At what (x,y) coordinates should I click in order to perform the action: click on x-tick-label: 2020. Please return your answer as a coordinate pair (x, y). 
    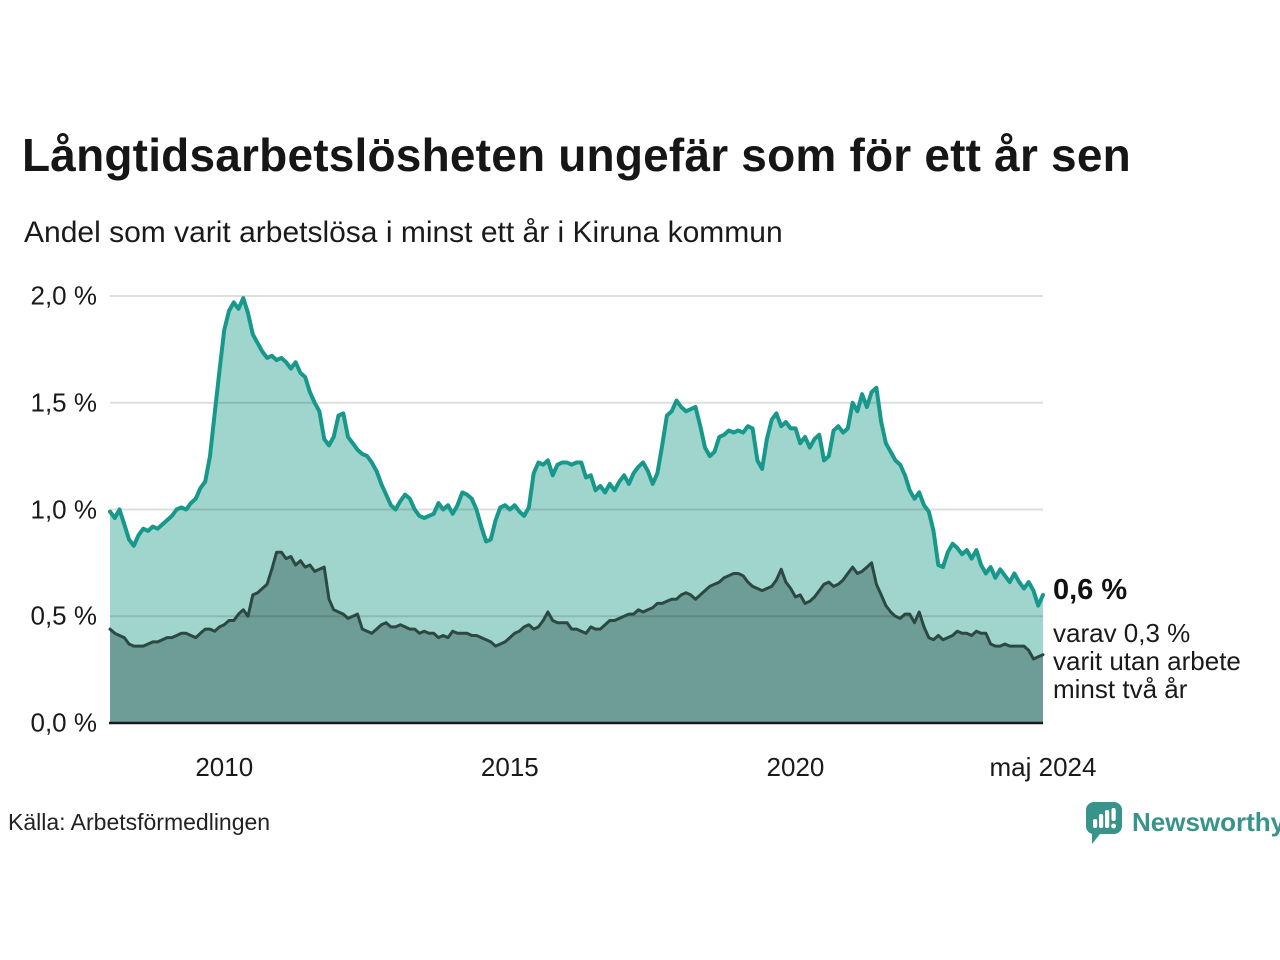
    Looking at the image, I should click on (795, 767).